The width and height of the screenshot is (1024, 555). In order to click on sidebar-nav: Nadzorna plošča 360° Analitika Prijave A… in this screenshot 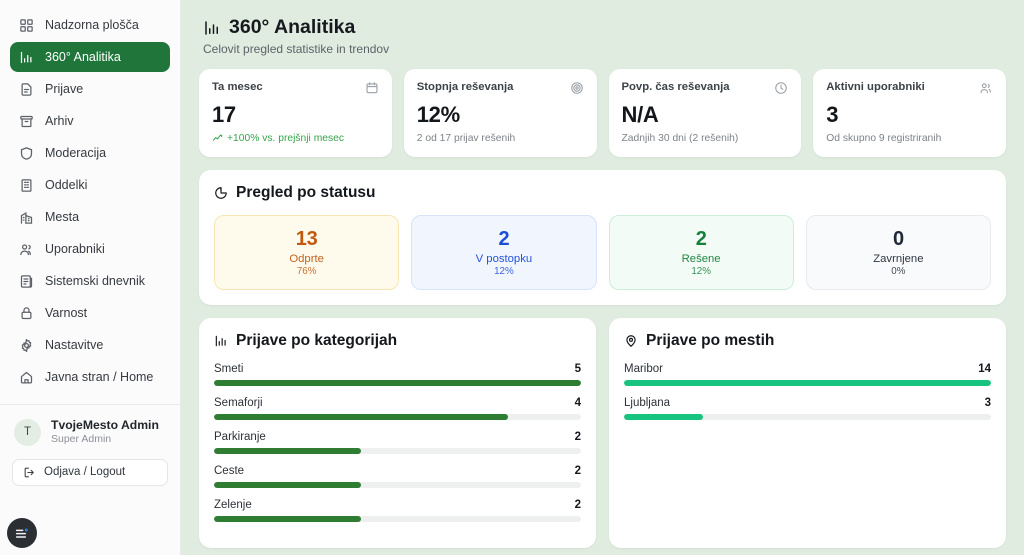, I will do `click(90, 201)`.